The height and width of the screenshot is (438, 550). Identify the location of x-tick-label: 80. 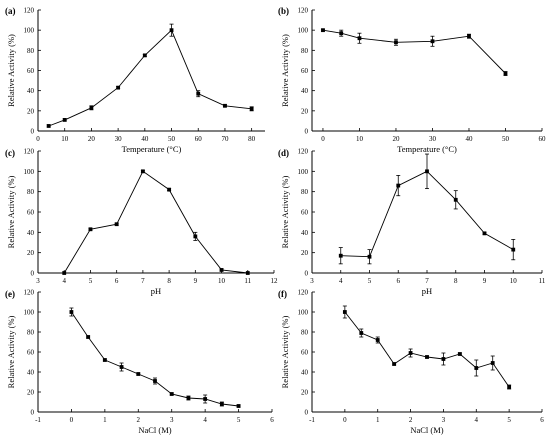
(252, 139).